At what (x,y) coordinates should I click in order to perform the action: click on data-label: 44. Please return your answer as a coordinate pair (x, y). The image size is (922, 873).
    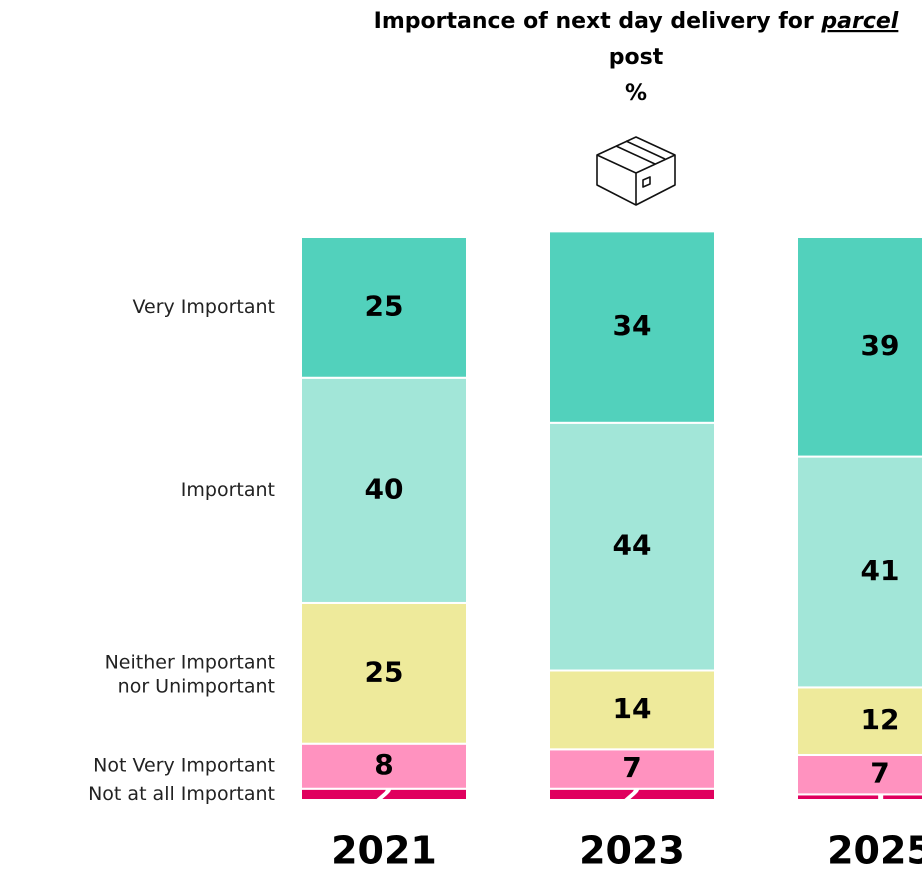
    Looking at the image, I should click on (632, 545).